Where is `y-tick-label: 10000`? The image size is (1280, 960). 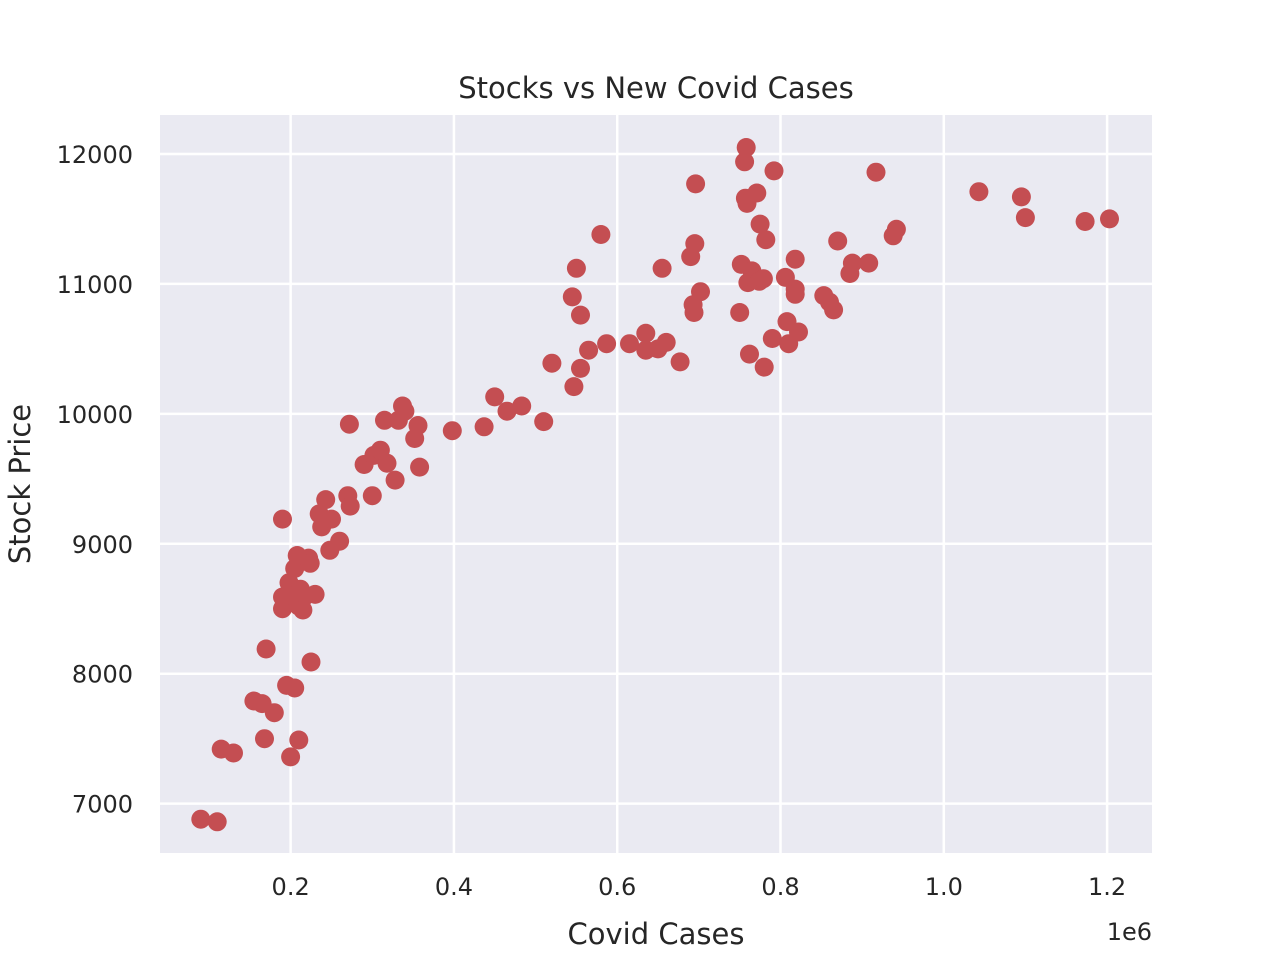
y-tick-label: 10000 is located at coordinates (95, 415).